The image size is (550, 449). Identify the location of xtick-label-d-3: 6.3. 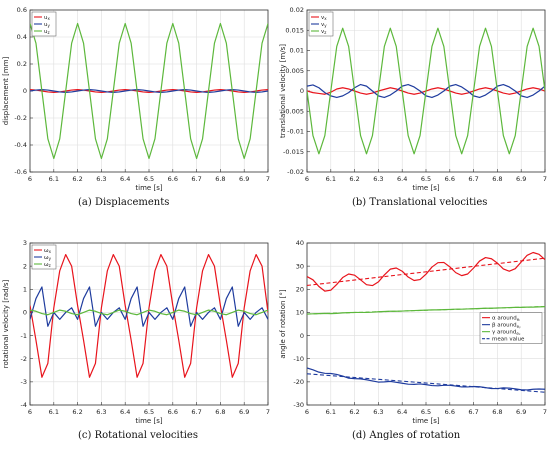
(378, 412).